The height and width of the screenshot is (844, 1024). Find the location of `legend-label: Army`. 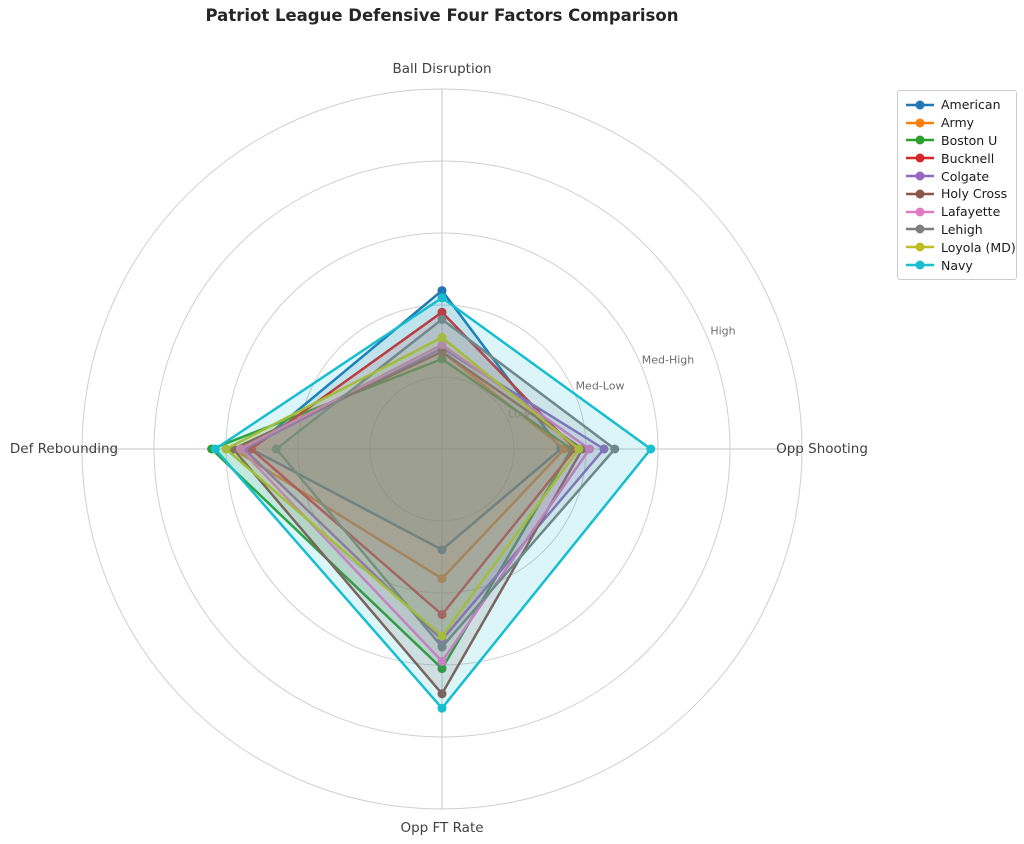

legend-label: Army is located at coordinates (958, 123).